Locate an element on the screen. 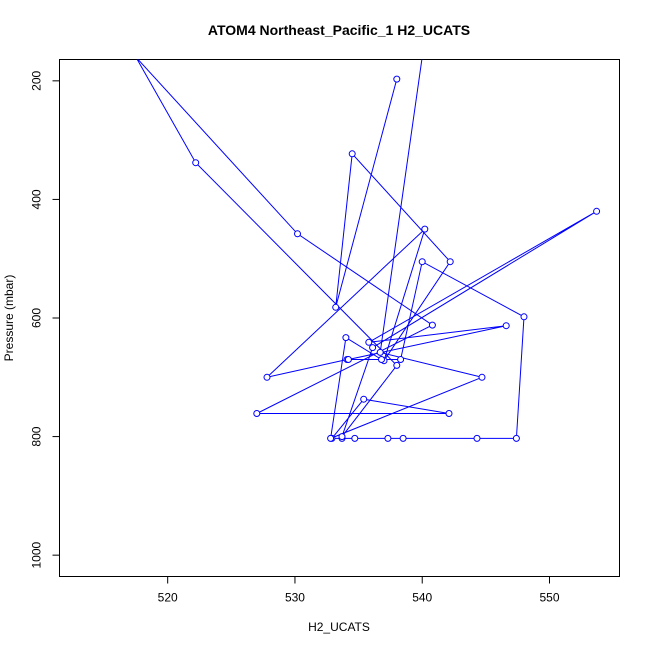 The width and height of the screenshot is (650, 650). x-tick-label: 520 is located at coordinates (168, 598).